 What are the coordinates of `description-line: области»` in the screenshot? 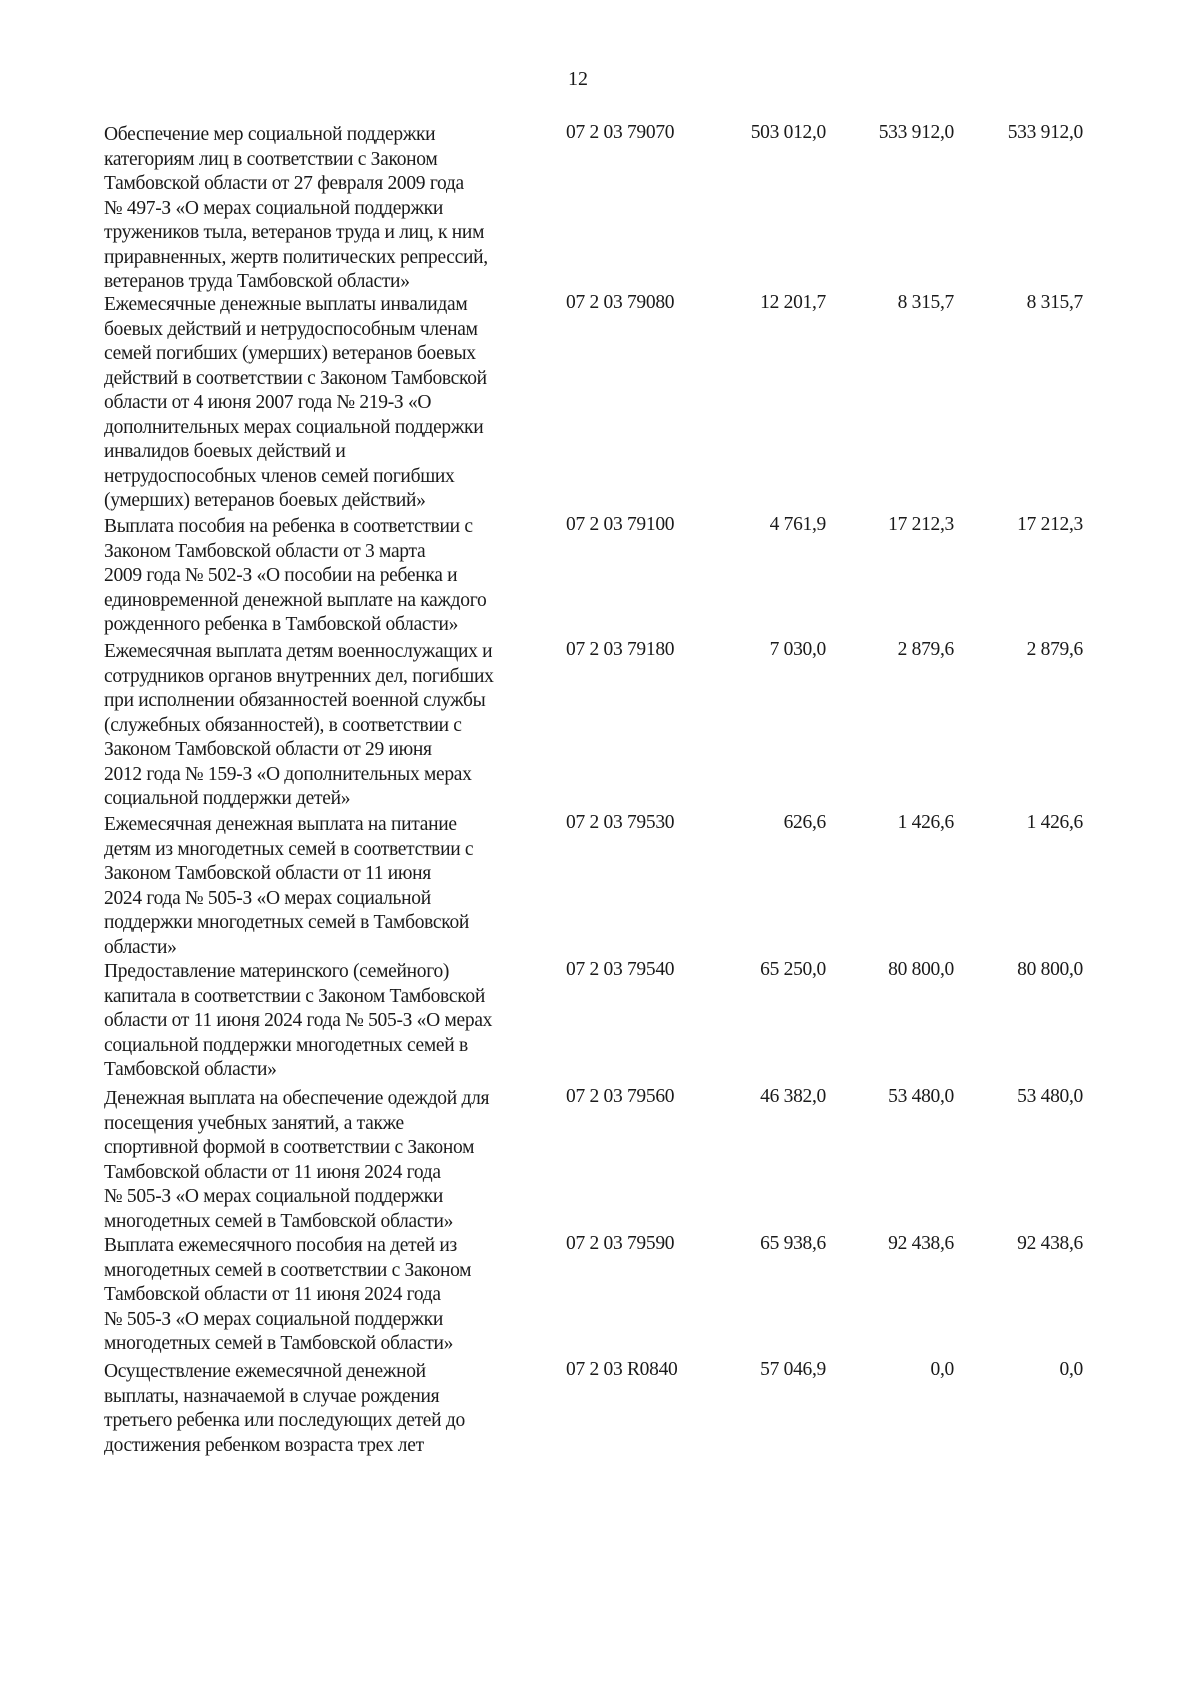 It's located at (140, 947).